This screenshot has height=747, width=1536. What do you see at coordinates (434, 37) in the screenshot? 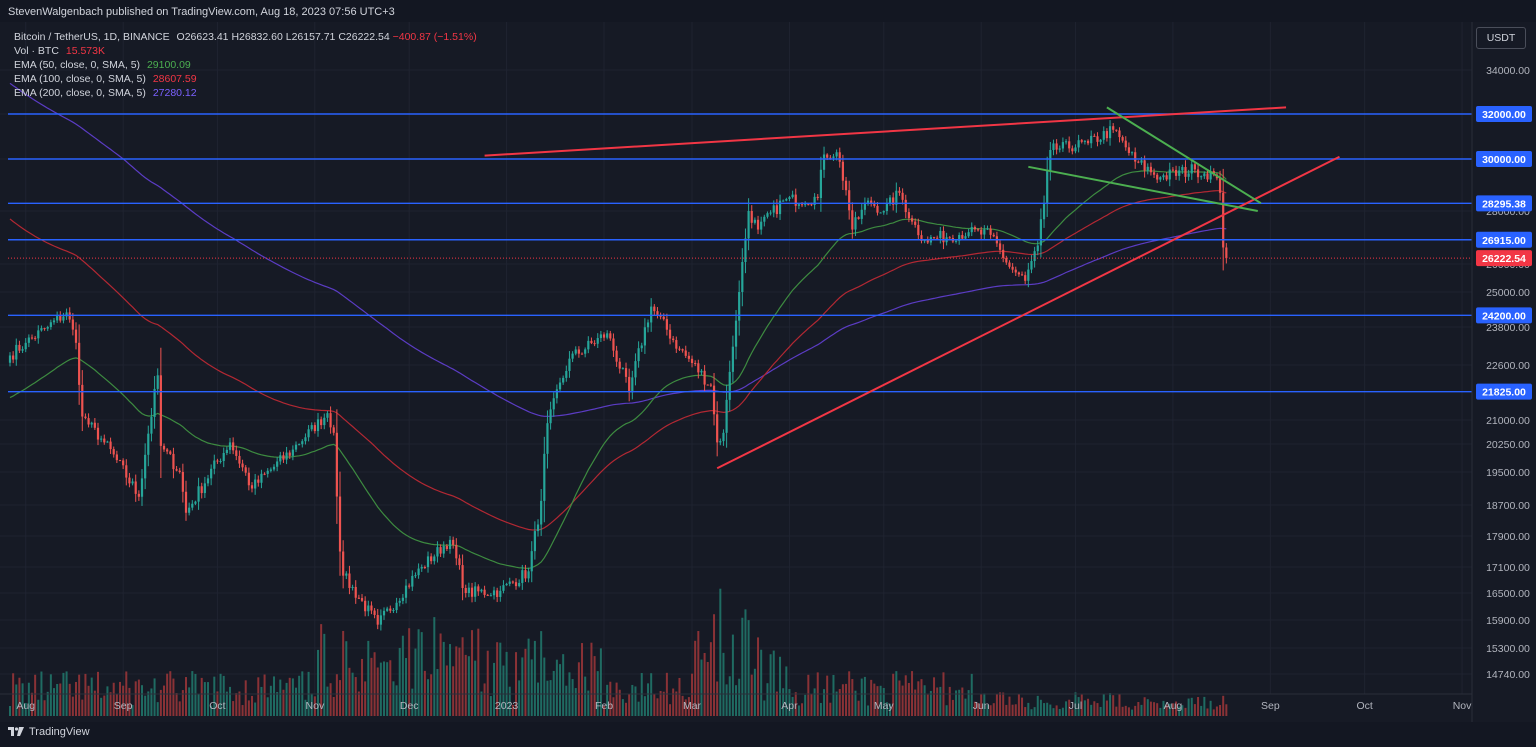
I see `change-value: −400.87 (−1.51%)` at bounding box center [434, 37].